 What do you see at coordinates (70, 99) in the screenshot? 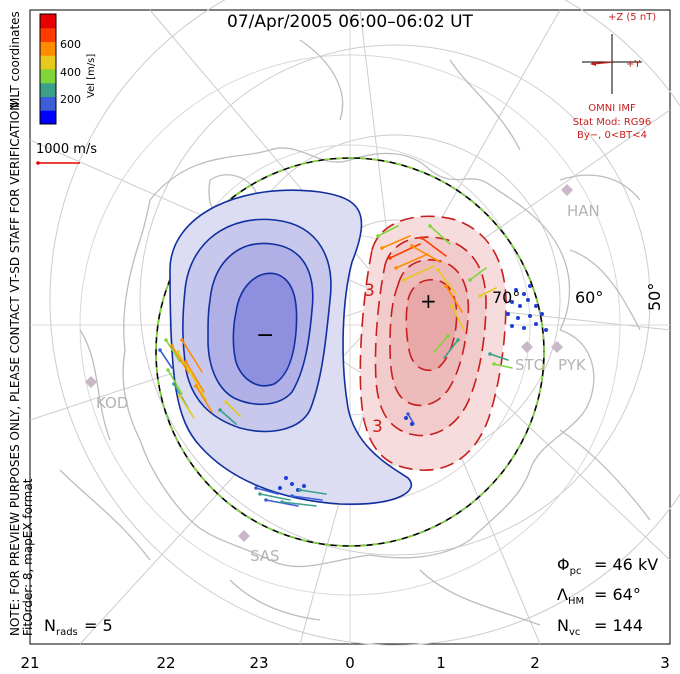
I see `colorbar-tick-200: 200` at bounding box center [70, 99].